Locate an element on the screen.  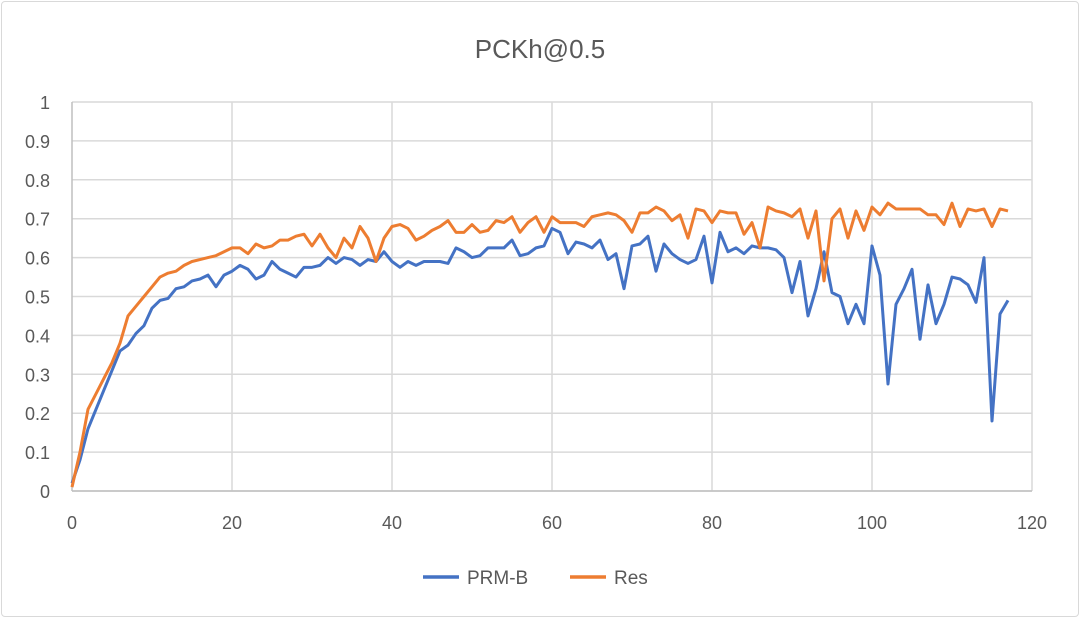
y-tick-label: 0.7 is located at coordinates (37, 220).